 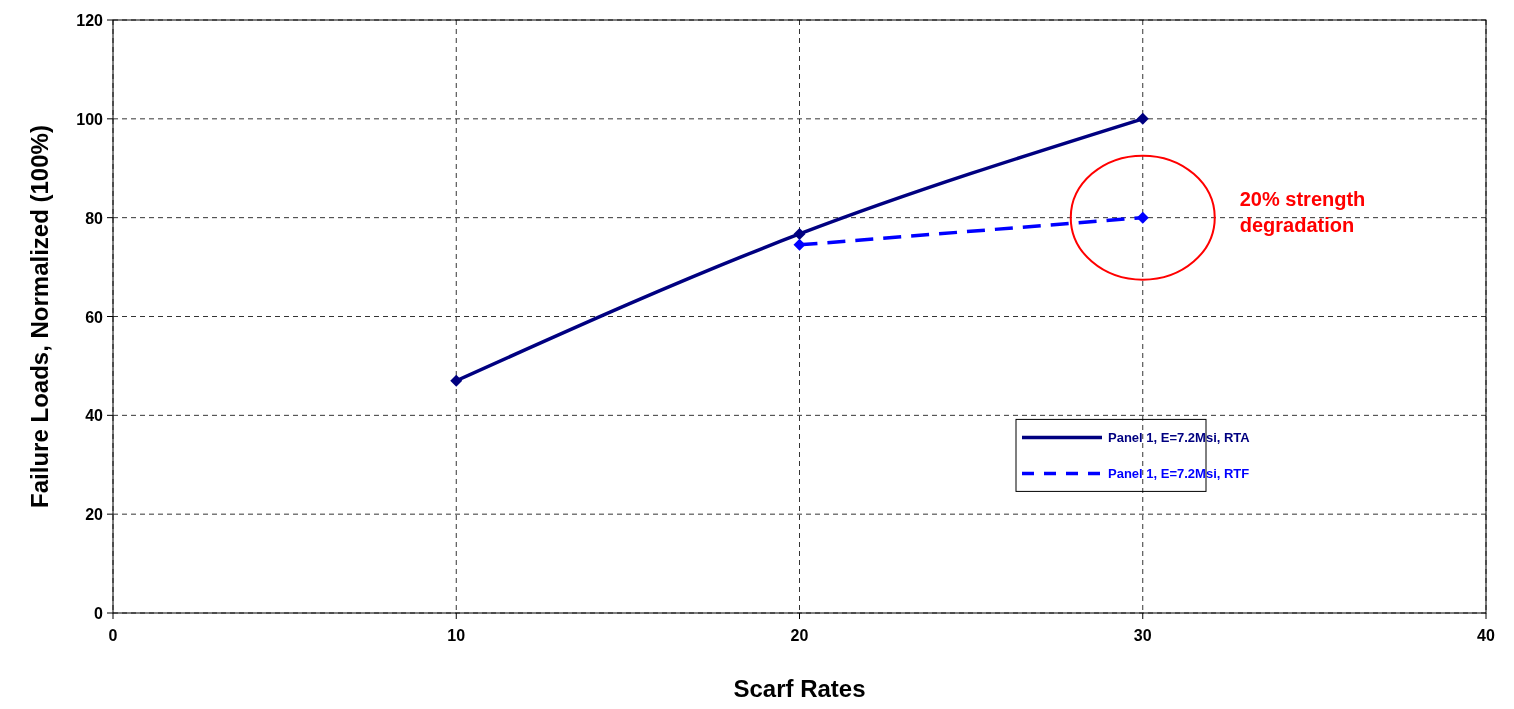 What do you see at coordinates (1302, 211) in the screenshot?
I see `annotation: 20% strength degradation` at bounding box center [1302, 211].